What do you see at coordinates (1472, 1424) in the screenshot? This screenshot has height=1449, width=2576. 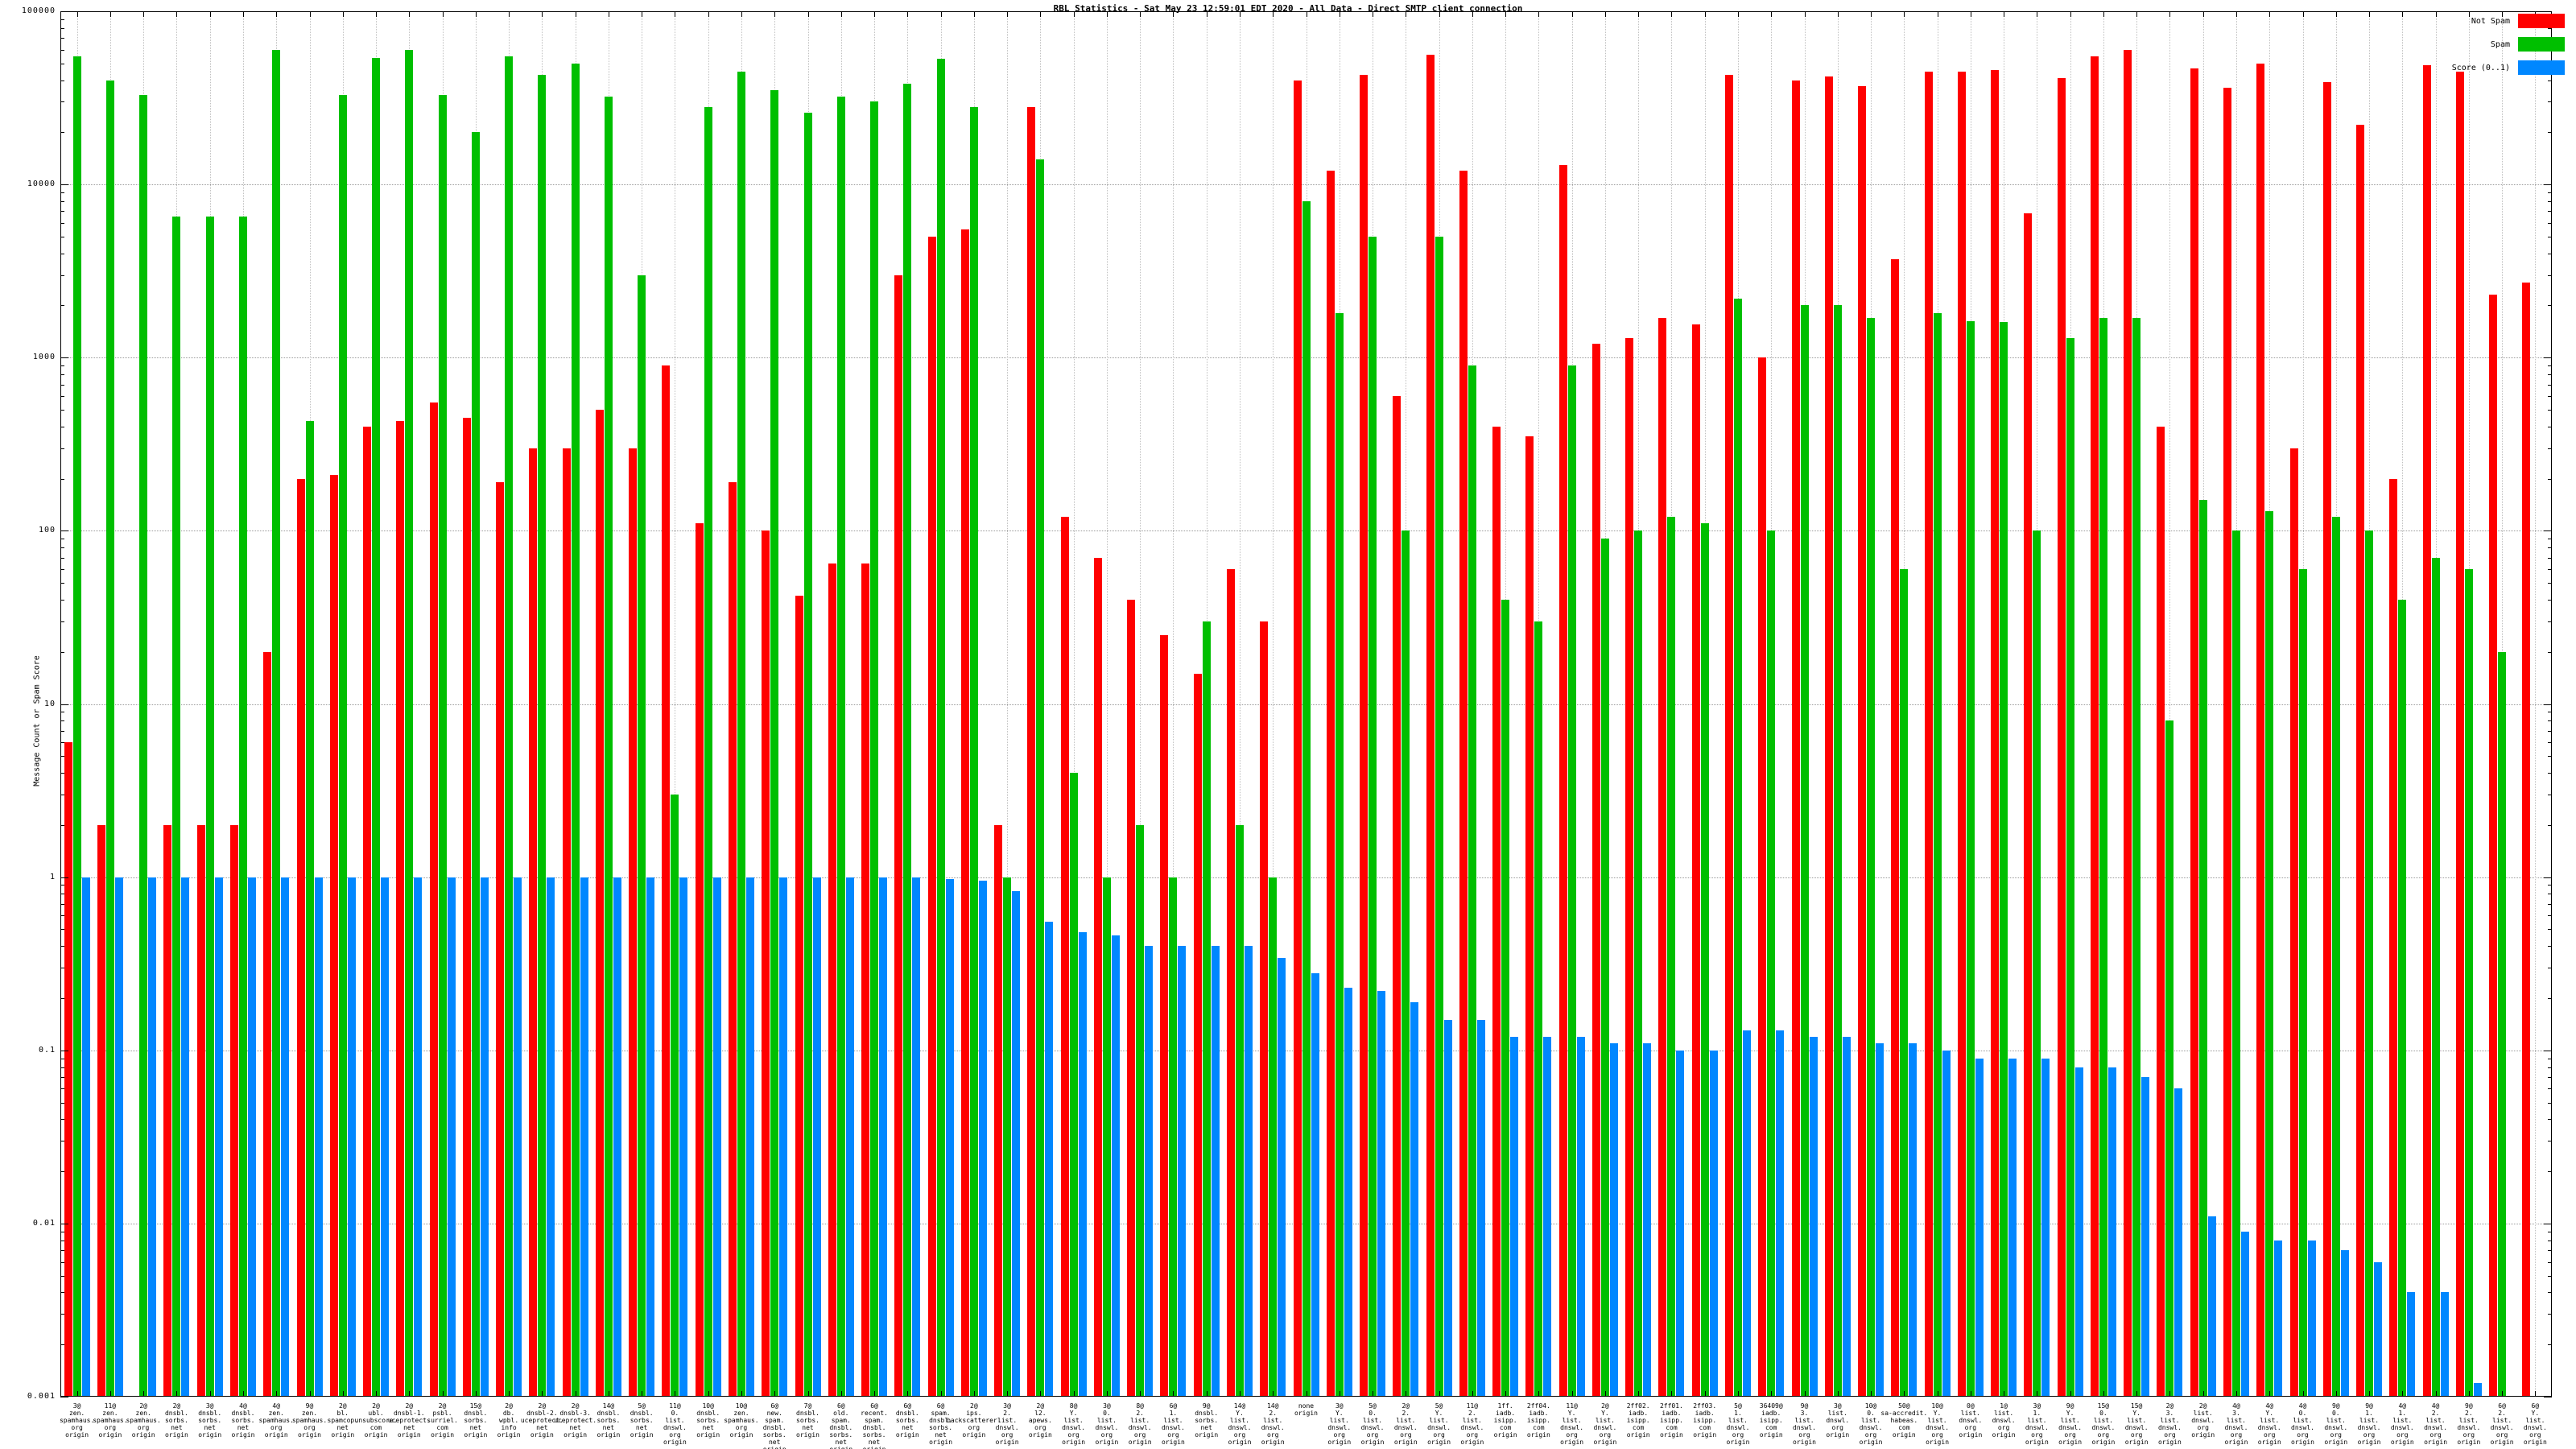 I see `x-tick-label: 11@ 2. list. dnswl. org origin` at bounding box center [1472, 1424].